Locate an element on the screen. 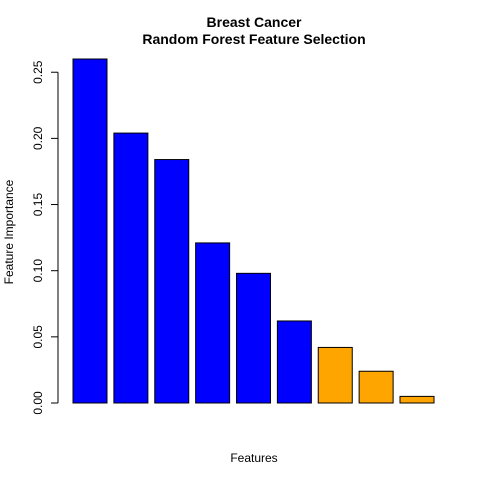  y-axis: 0.00 0.05 0.10 0.15 0.20 0.25 is located at coordinates (45, 237).